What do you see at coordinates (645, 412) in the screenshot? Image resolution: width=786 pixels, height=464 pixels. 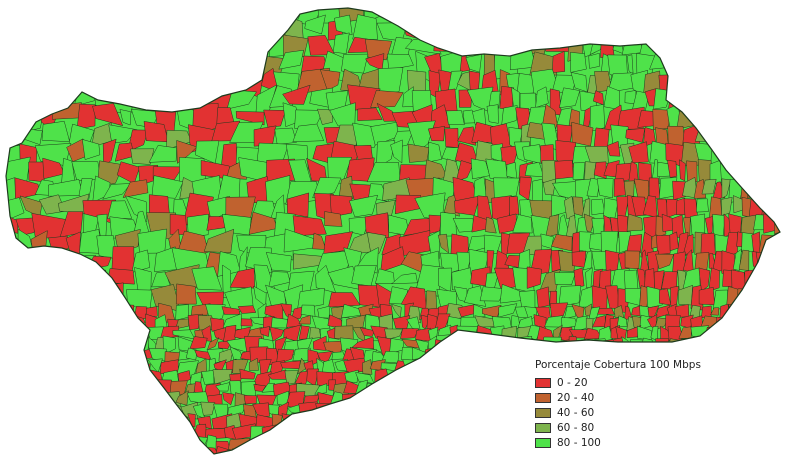 I see `legend-item: 40 - 60` at bounding box center [645, 412].